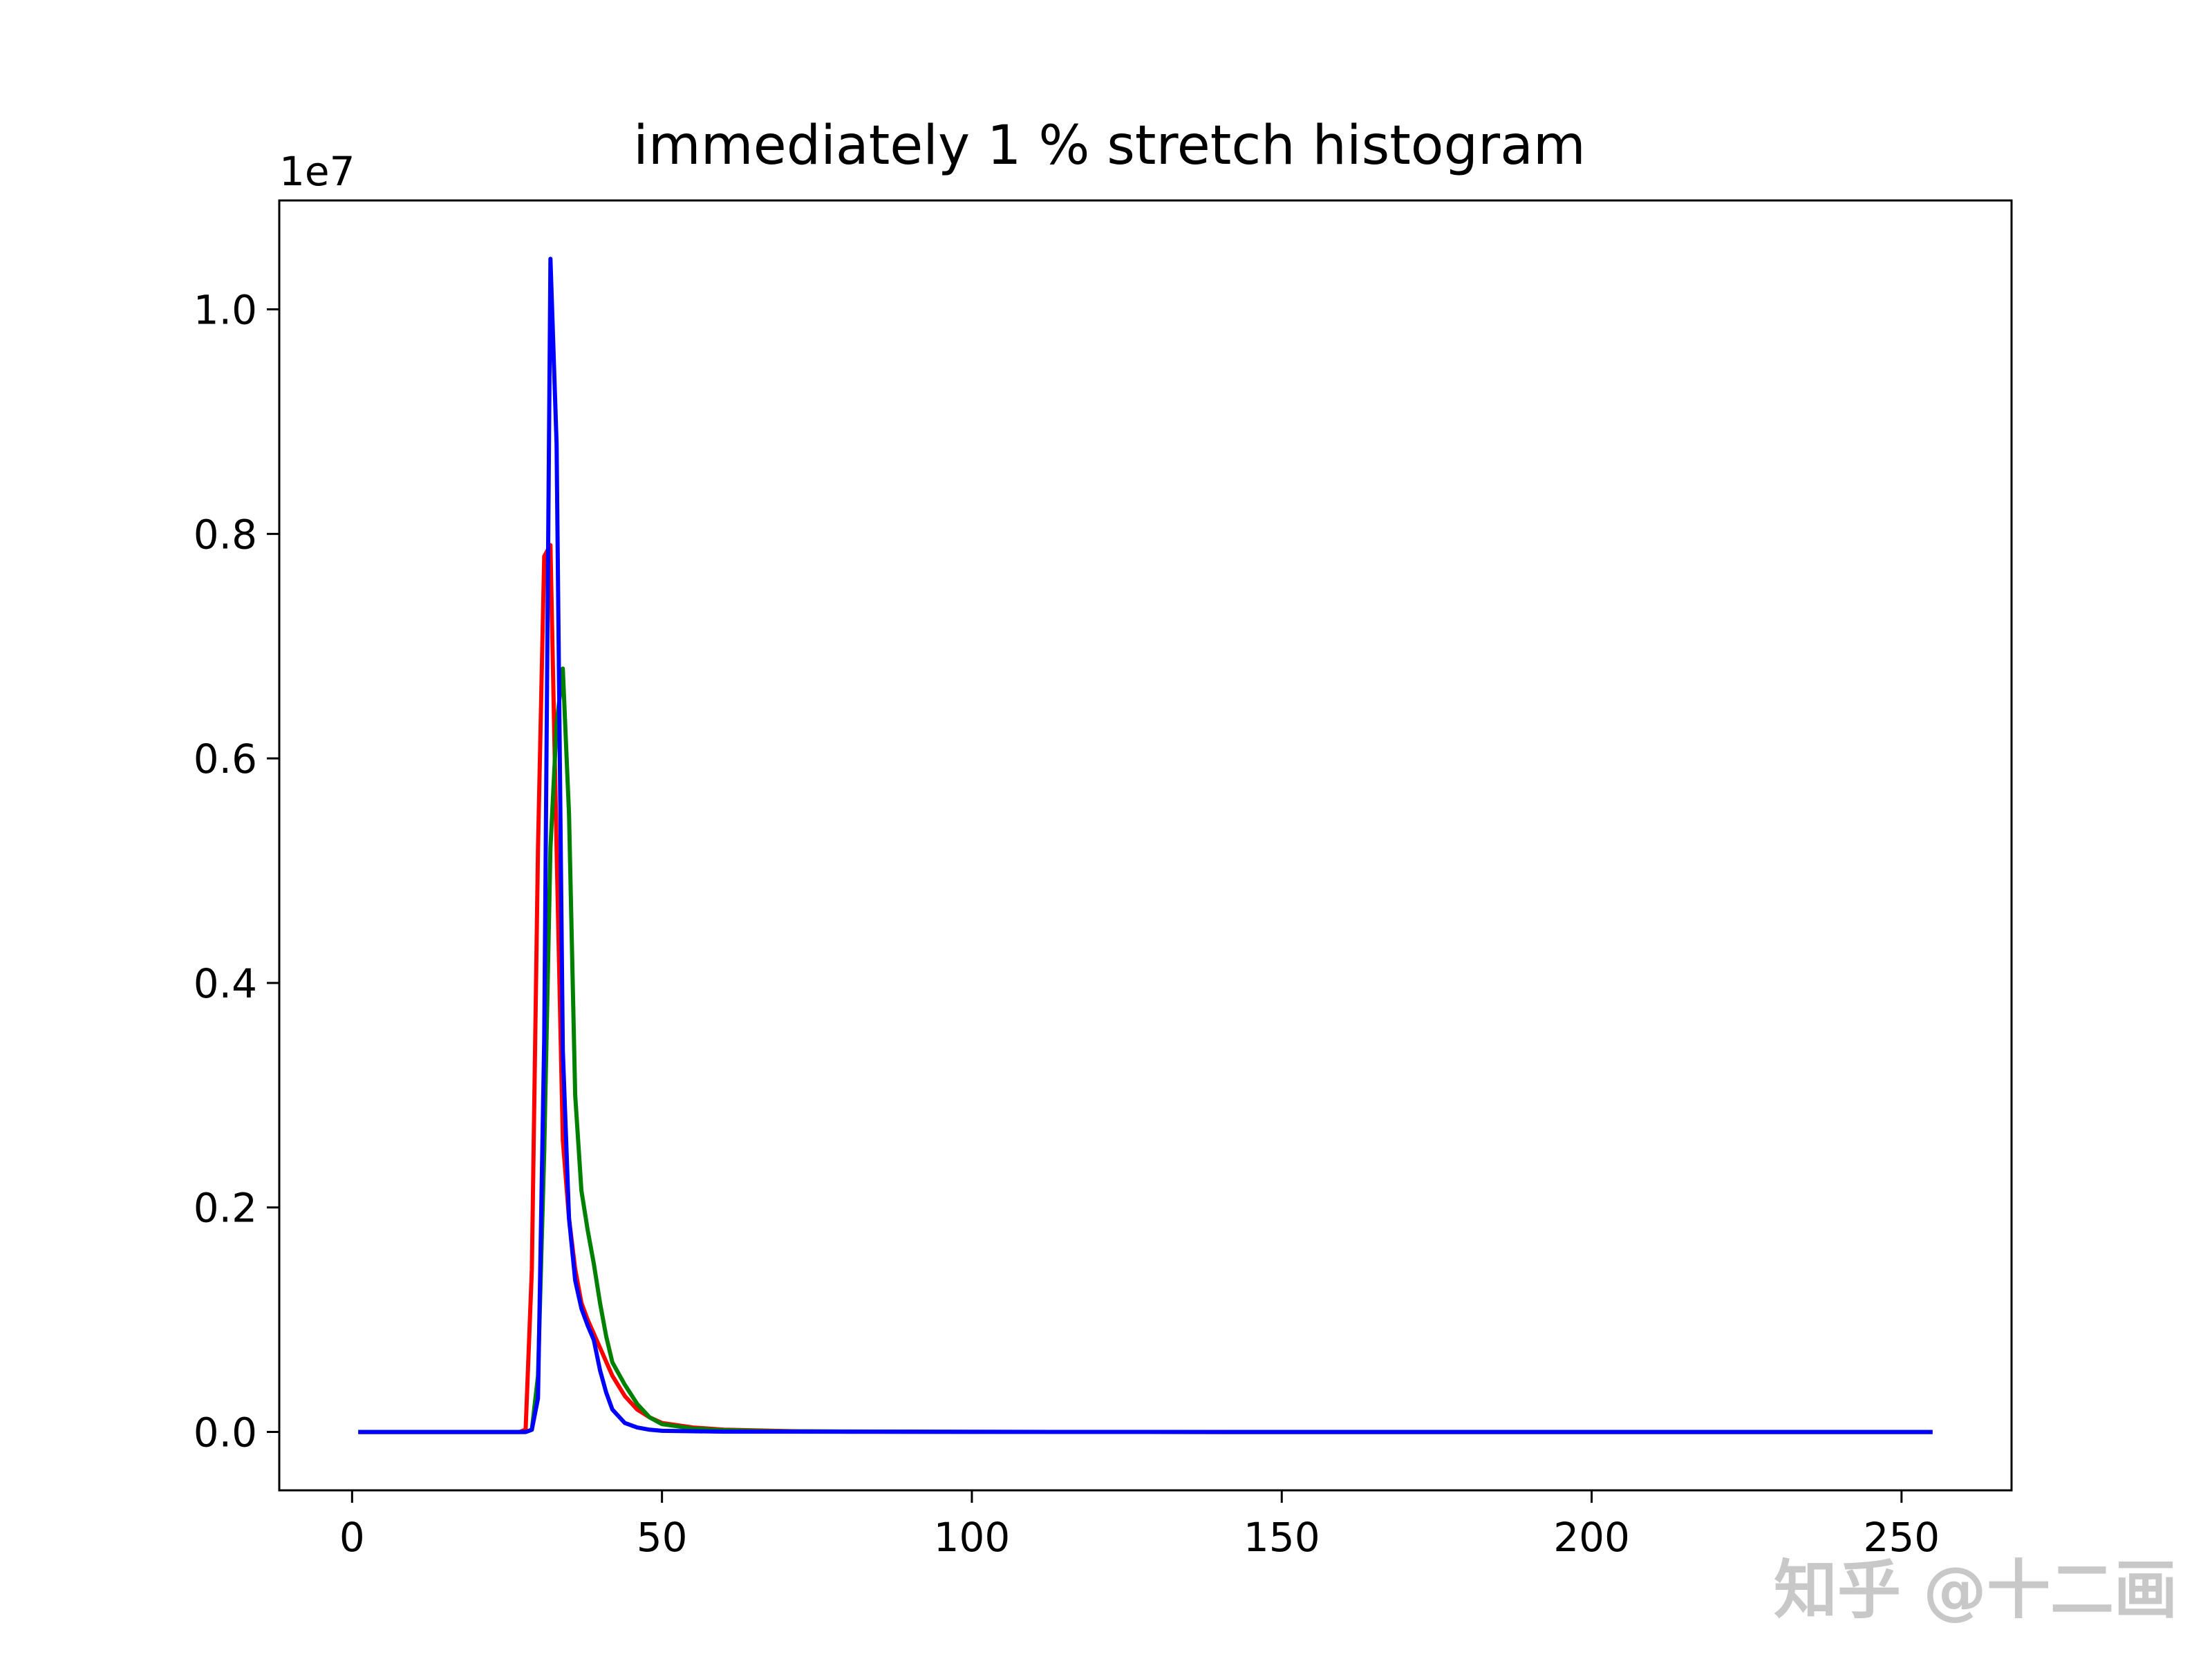 This screenshot has width=2212, height=1659. I want to click on x-axis: 0 50 100 150 200 250, so click(1139, 1525).